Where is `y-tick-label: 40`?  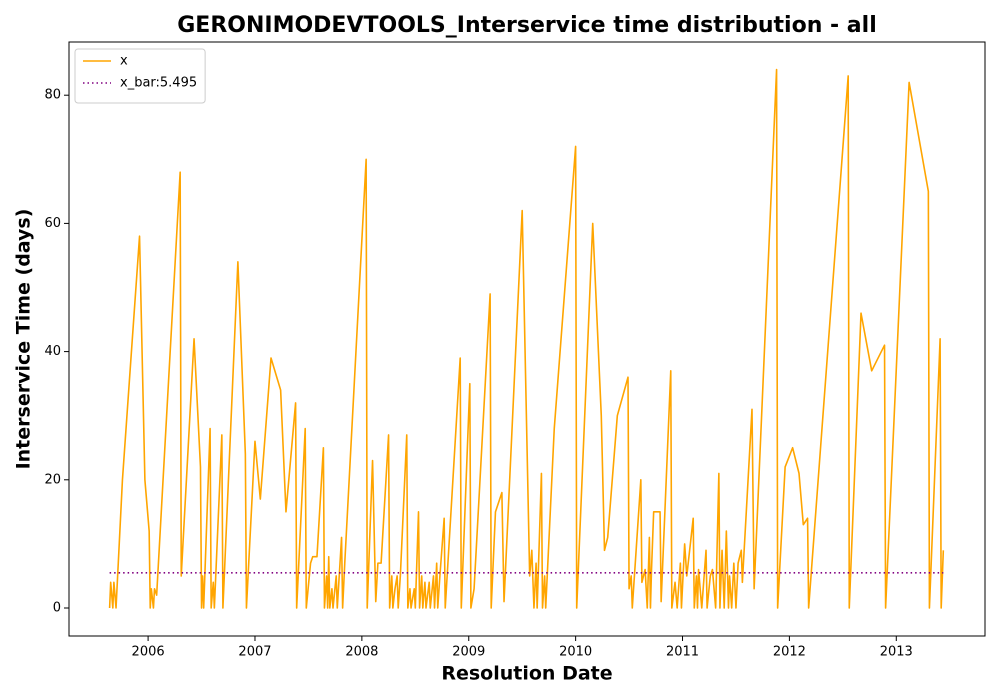 y-tick-label: 40 is located at coordinates (52, 351).